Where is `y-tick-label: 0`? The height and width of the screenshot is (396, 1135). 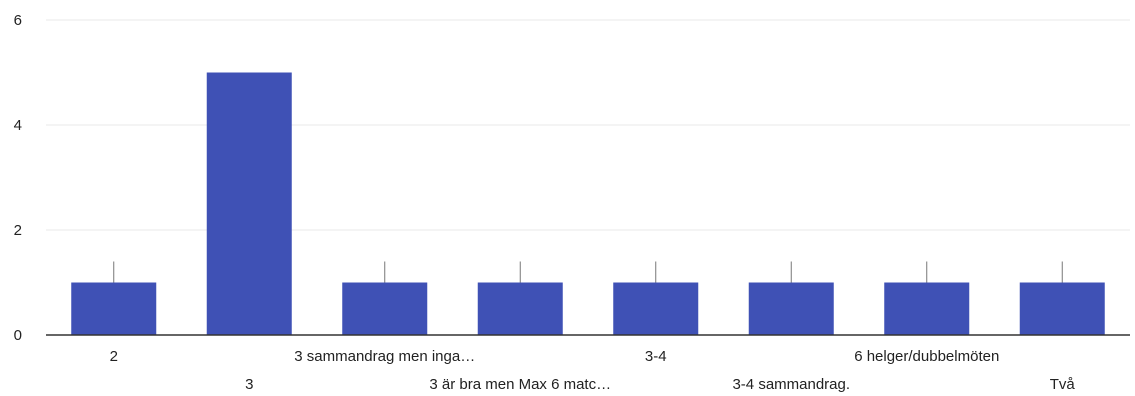
y-tick-label: 0 is located at coordinates (18, 335).